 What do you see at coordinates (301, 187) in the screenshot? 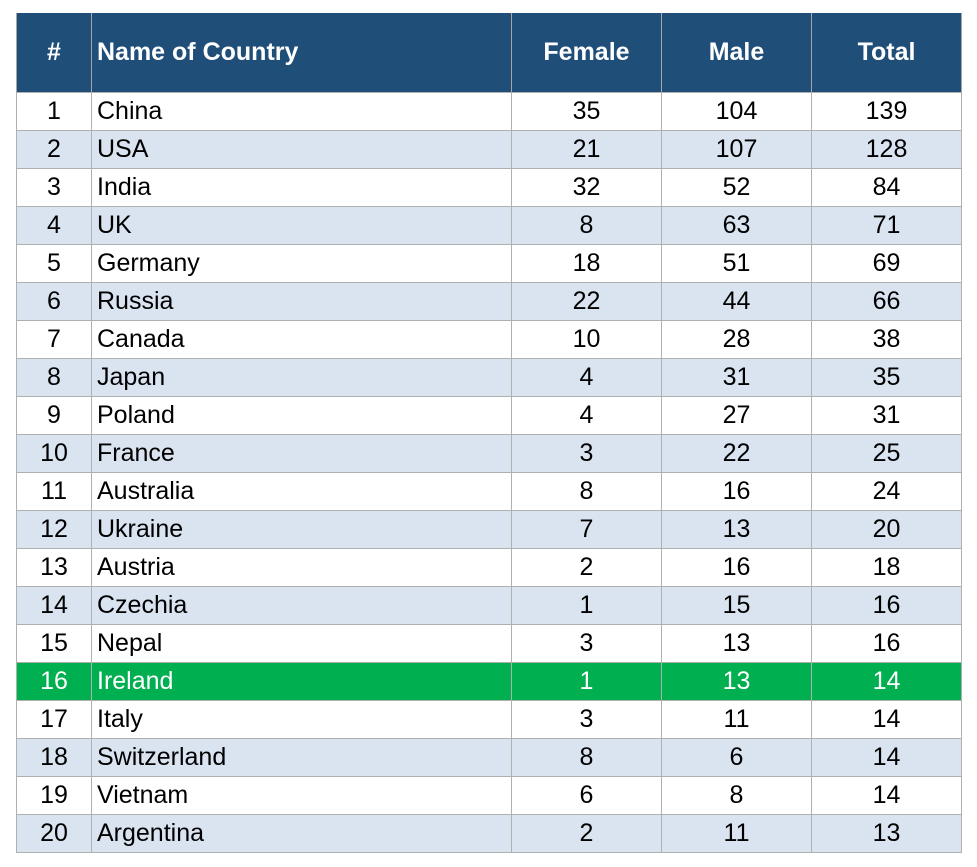
I see `country-cell: India` at bounding box center [301, 187].